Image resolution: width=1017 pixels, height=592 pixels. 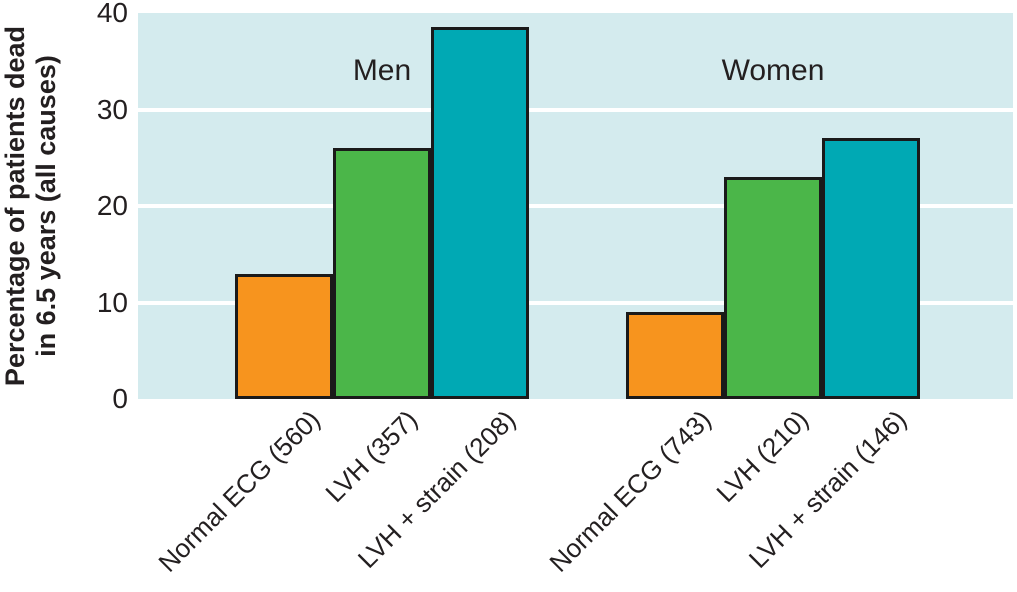 What do you see at coordinates (762, 456) in the screenshot?
I see `x-axis-label-women-lvh-210: LVH (210)` at bounding box center [762, 456].